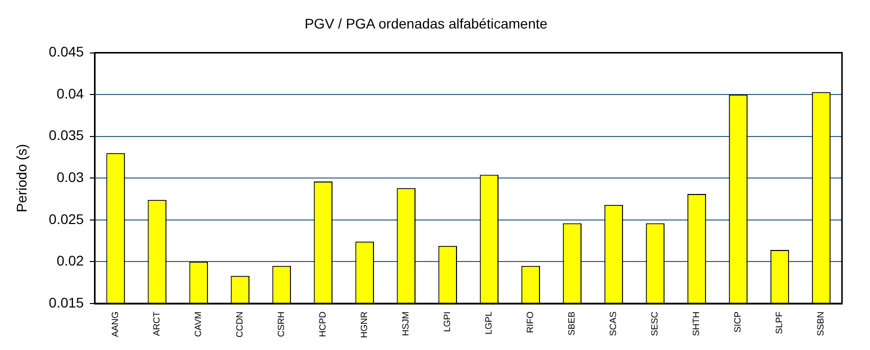  I want to click on x-tick-label: CSRH, so click(281, 325).